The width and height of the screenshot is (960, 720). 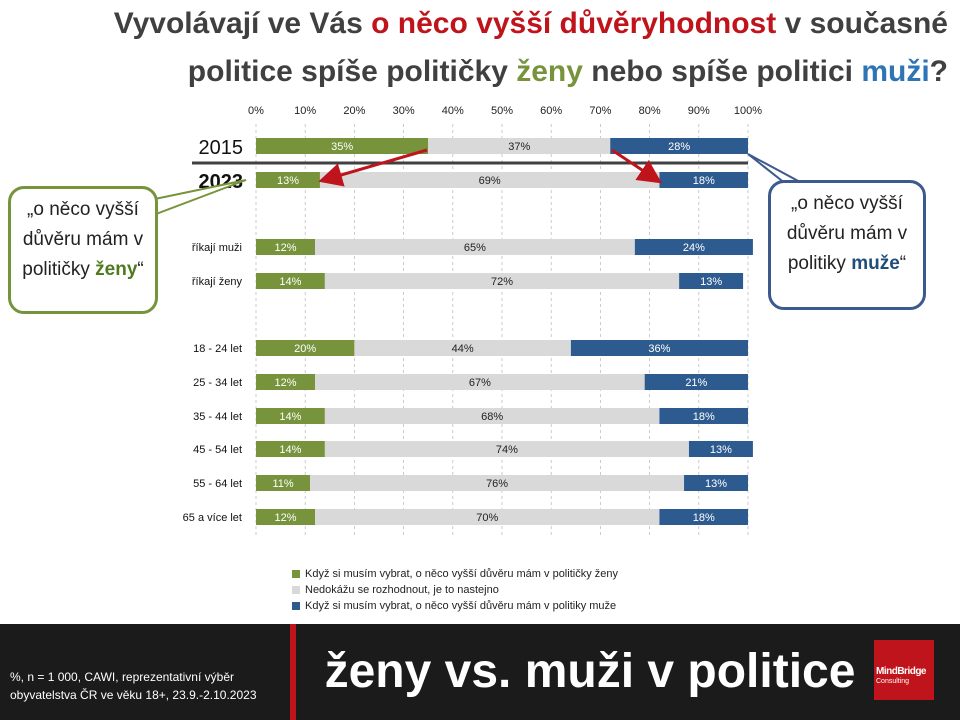 I want to click on data-label: 74%, so click(x=507, y=450).